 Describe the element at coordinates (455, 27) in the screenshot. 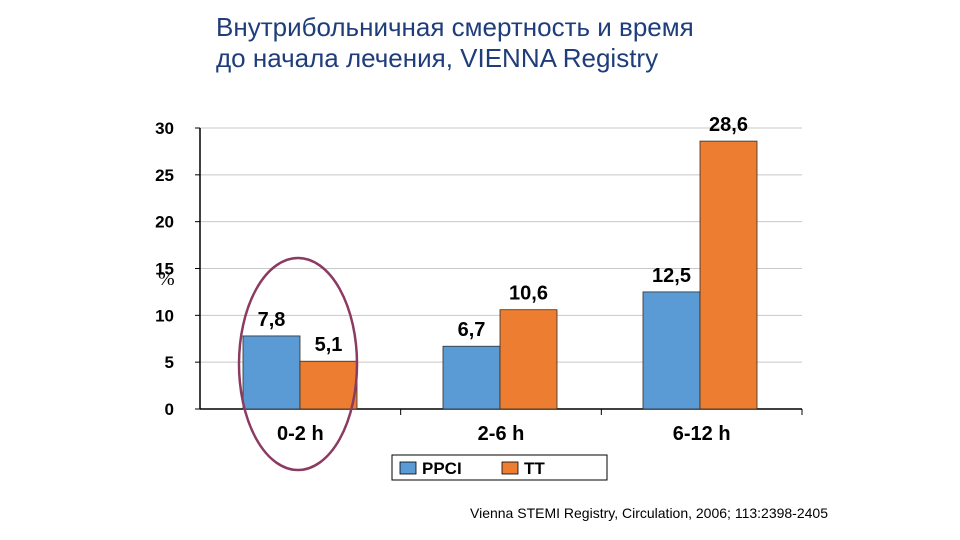

I see `title-line-1: Внутрибольничная смертность и время` at that location.